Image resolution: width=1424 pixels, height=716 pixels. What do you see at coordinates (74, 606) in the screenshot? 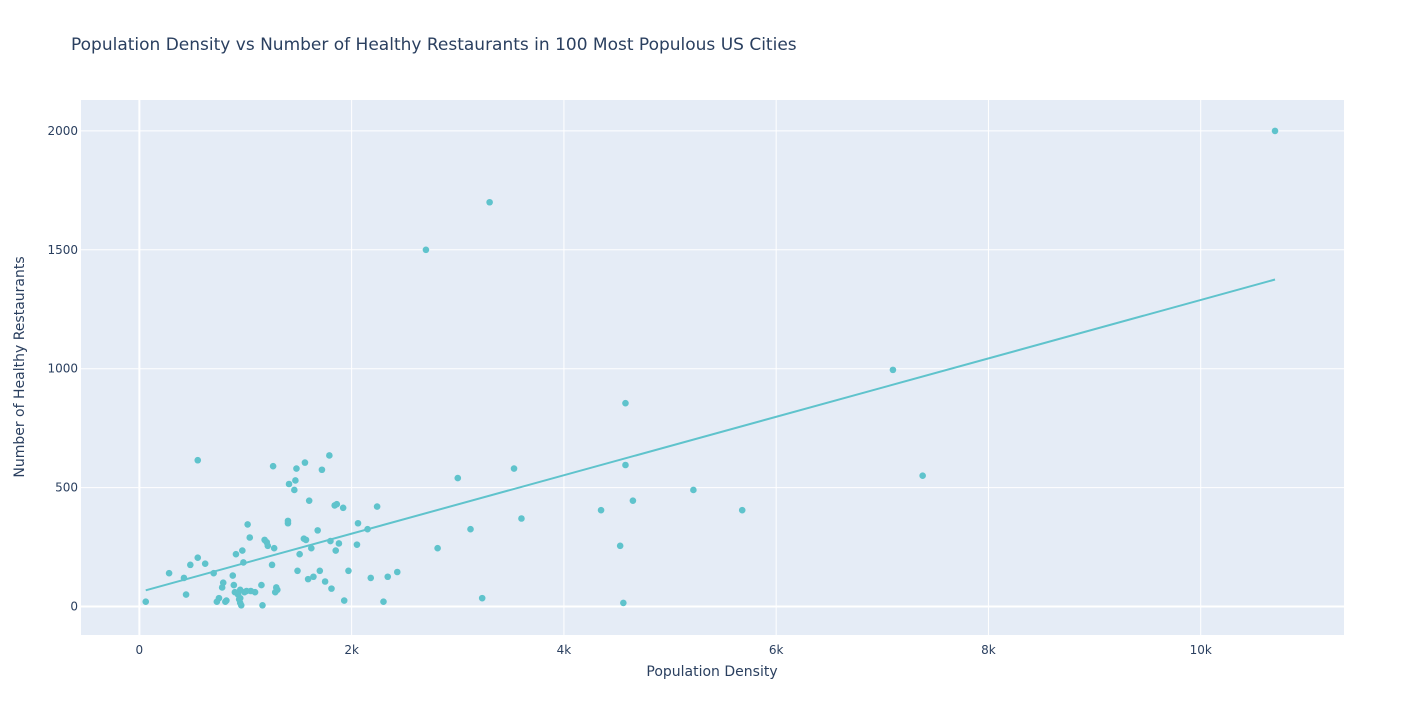
I see `y-tick-label: 0` at bounding box center [74, 606].